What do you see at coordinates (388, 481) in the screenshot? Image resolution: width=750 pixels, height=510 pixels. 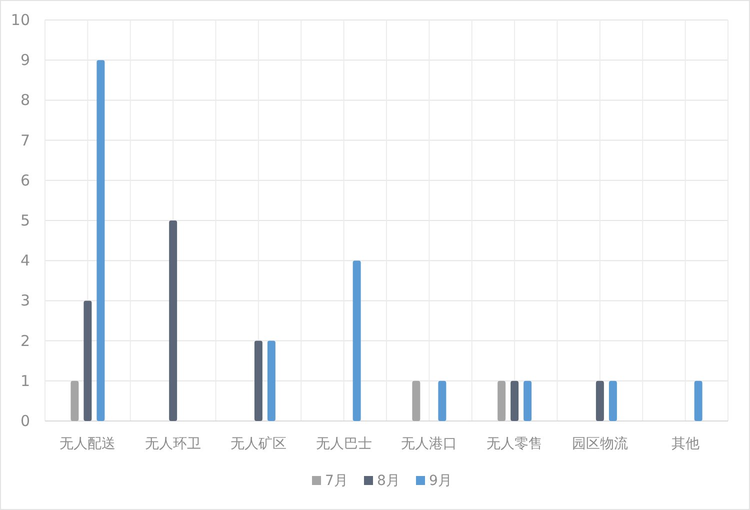 I see `legend-label: 8月` at bounding box center [388, 481].